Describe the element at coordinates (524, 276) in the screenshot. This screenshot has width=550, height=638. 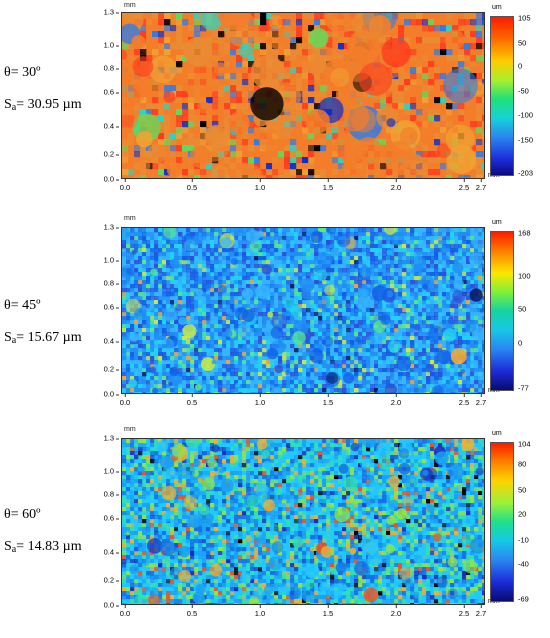
I see `colorbar-tick: 100` at that location.